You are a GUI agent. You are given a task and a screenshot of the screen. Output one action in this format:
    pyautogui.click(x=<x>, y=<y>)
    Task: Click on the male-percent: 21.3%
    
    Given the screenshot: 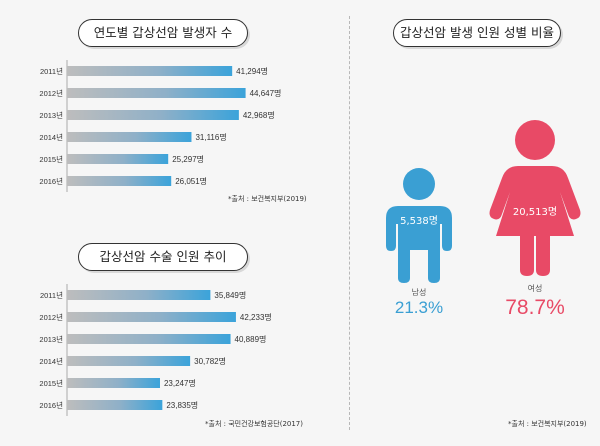 What is the action you would take?
    pyautogui.click(x=419, y=307)
    